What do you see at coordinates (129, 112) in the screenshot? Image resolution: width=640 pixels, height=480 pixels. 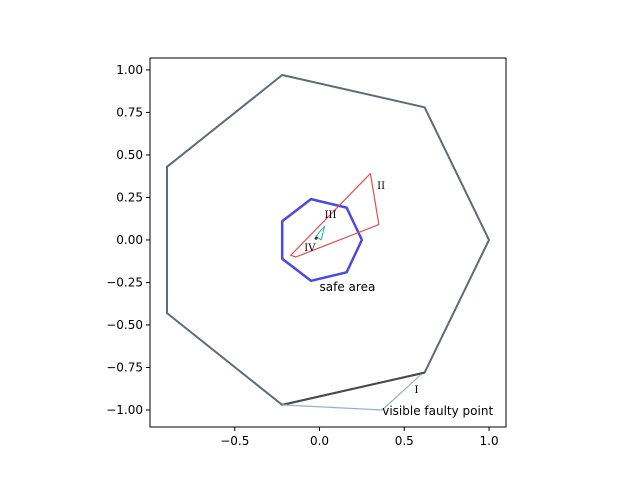 I see `y-tick-label: 0.75` at bounding box center [129, 112].